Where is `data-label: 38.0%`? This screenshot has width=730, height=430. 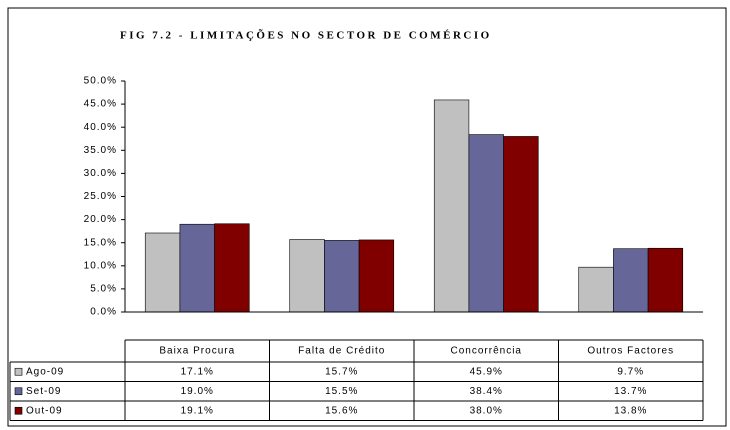
data-label: 38.0% is located at coordinates (486, 410).